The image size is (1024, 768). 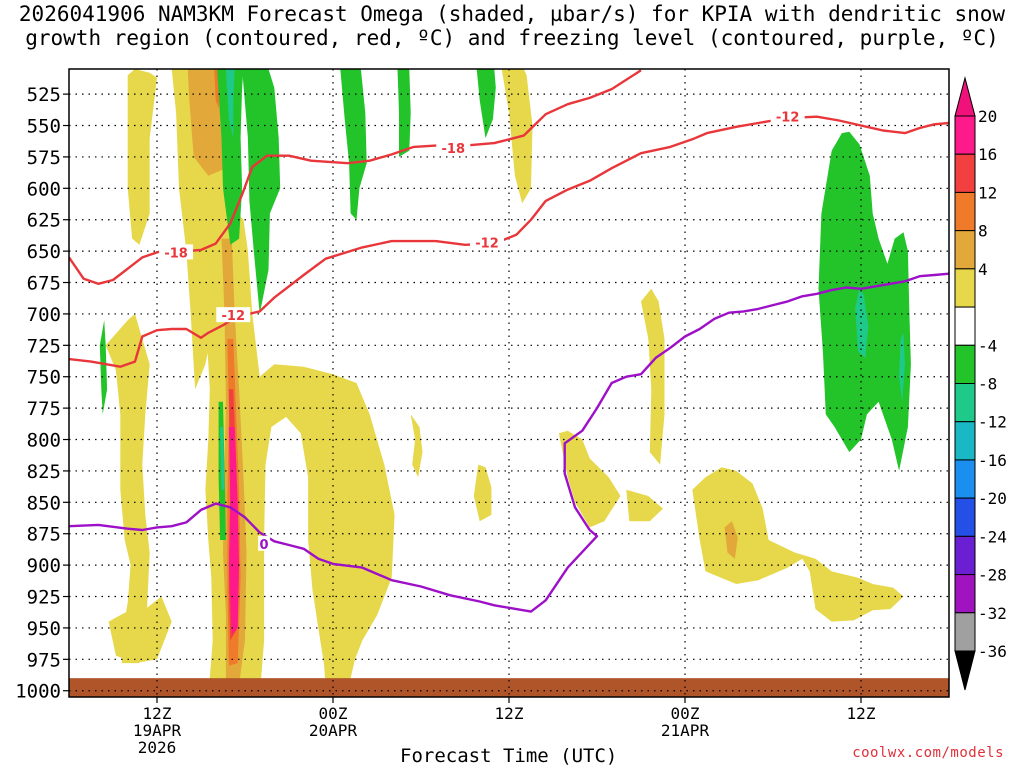 What do you see at coordinates (38, 692) in the screenshot?
I see `y-tick-label-1000: 1000` at bounding box center [38, 692].